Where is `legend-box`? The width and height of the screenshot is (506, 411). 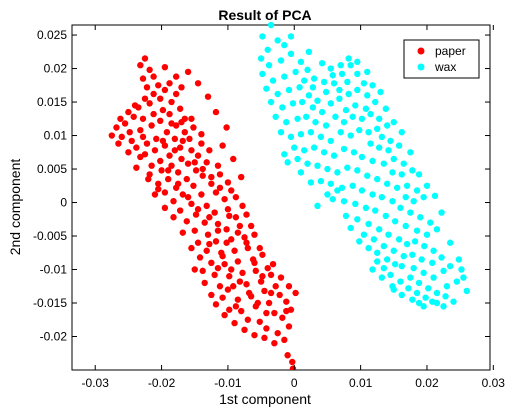 legend-box is located at coordinates (441, 59).